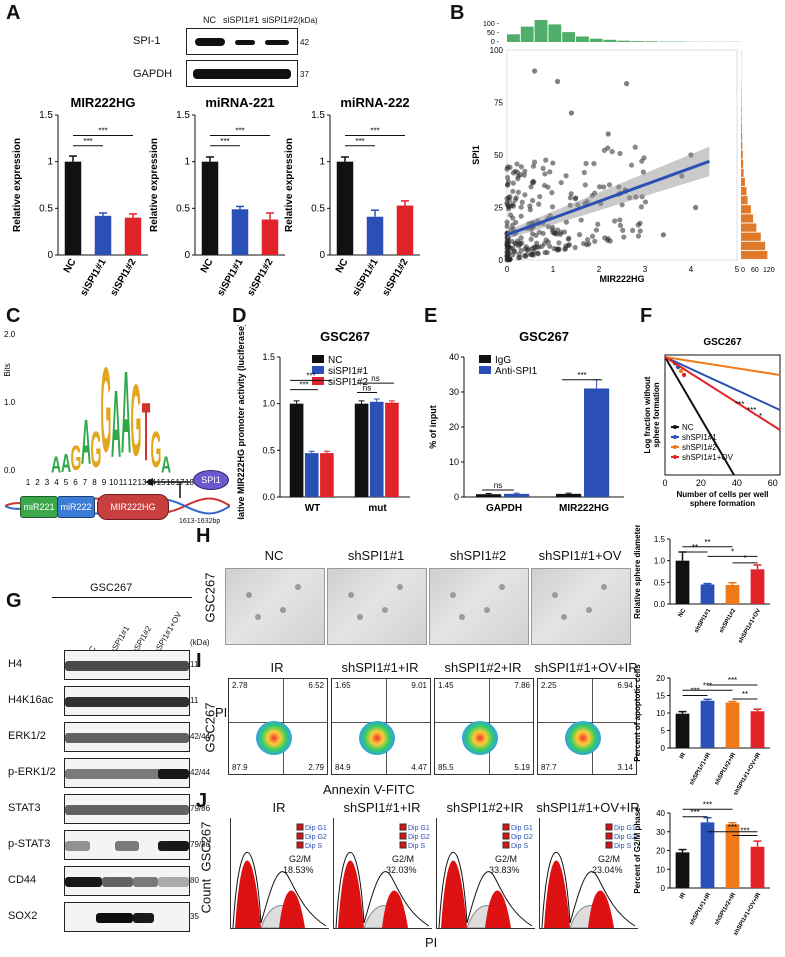 The image size is (785, 957). What do you see at coordinates (348, 371) in the screenshot?
I see `legend-label: siSPI1#1` at bounding box center [348, 371].